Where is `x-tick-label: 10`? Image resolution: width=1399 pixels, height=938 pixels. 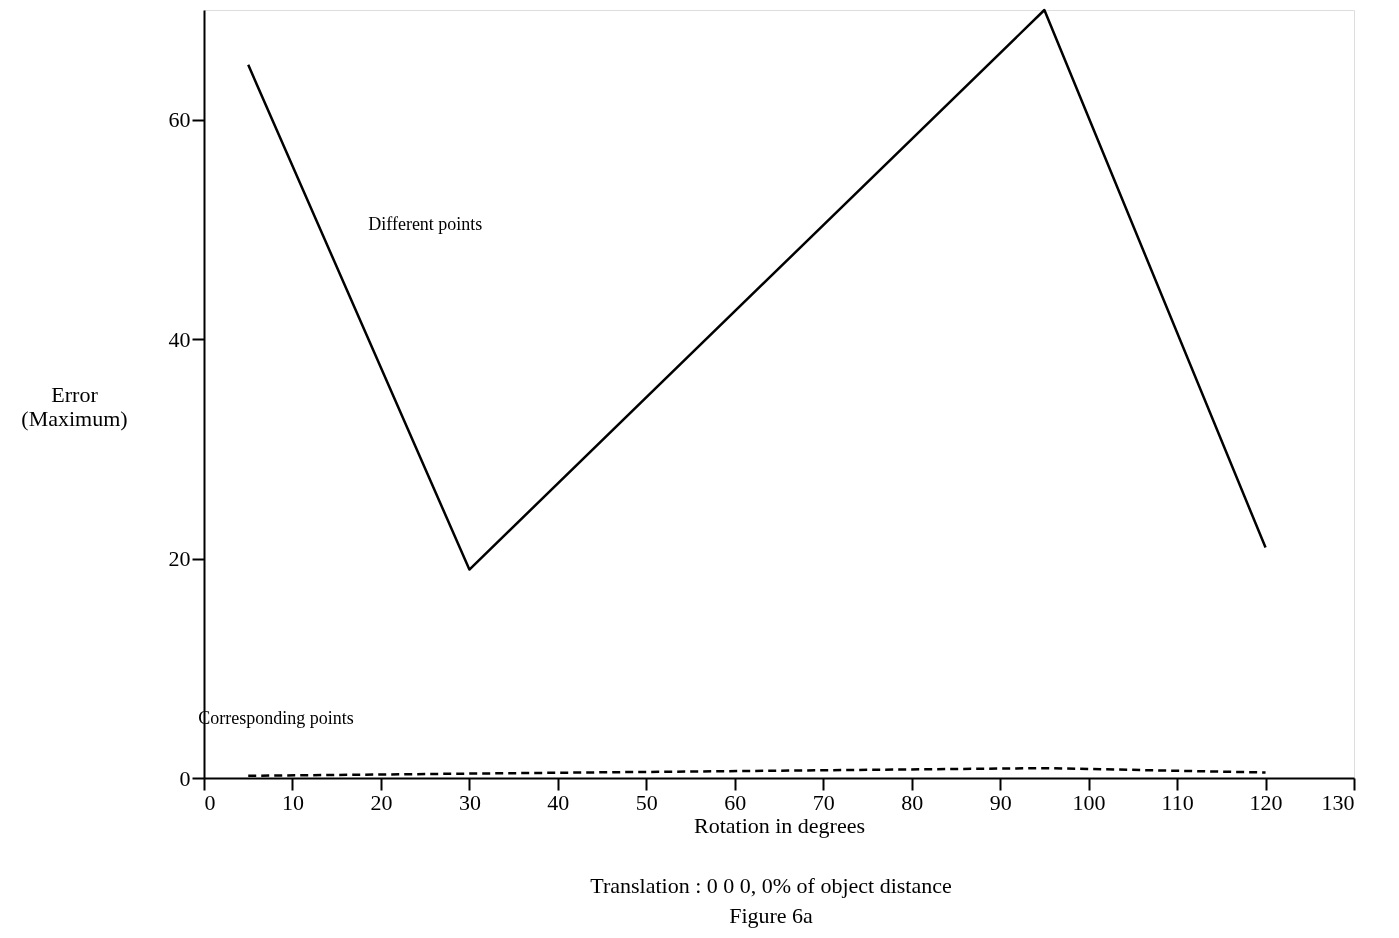 x-tick-label: 10 is located at coordinates (292, 802).